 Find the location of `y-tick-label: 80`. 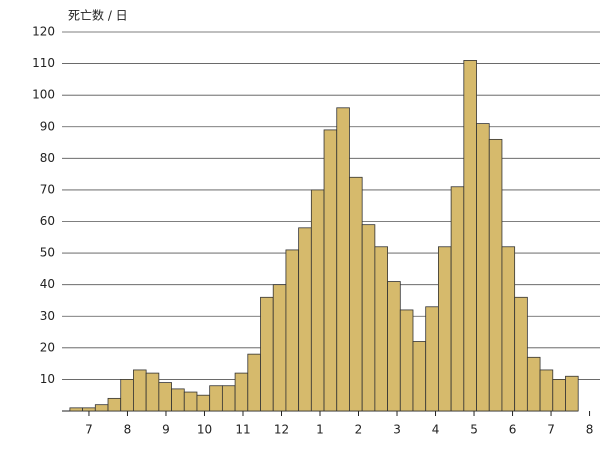

y-tick-label: 80 is located at coordinates (47, 158).